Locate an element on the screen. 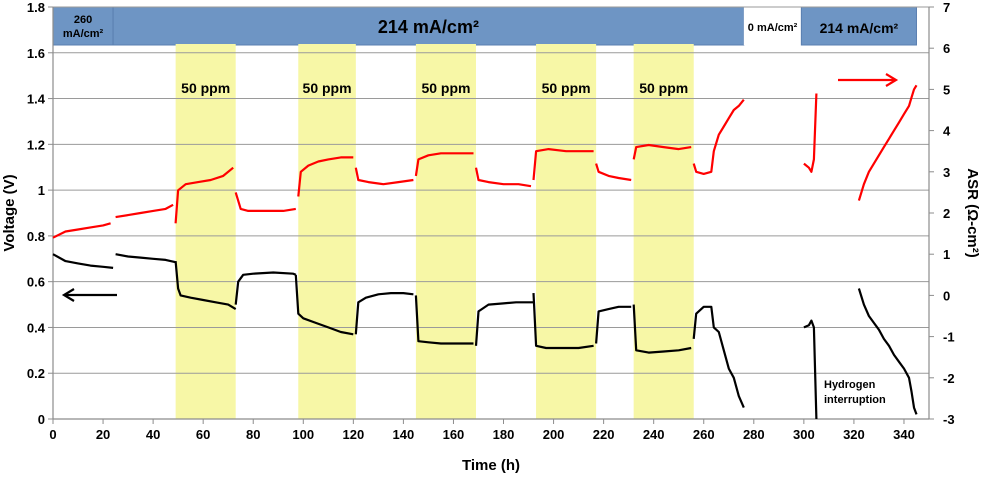  x-tick-label: 280 is located at coordinates (754, 434).